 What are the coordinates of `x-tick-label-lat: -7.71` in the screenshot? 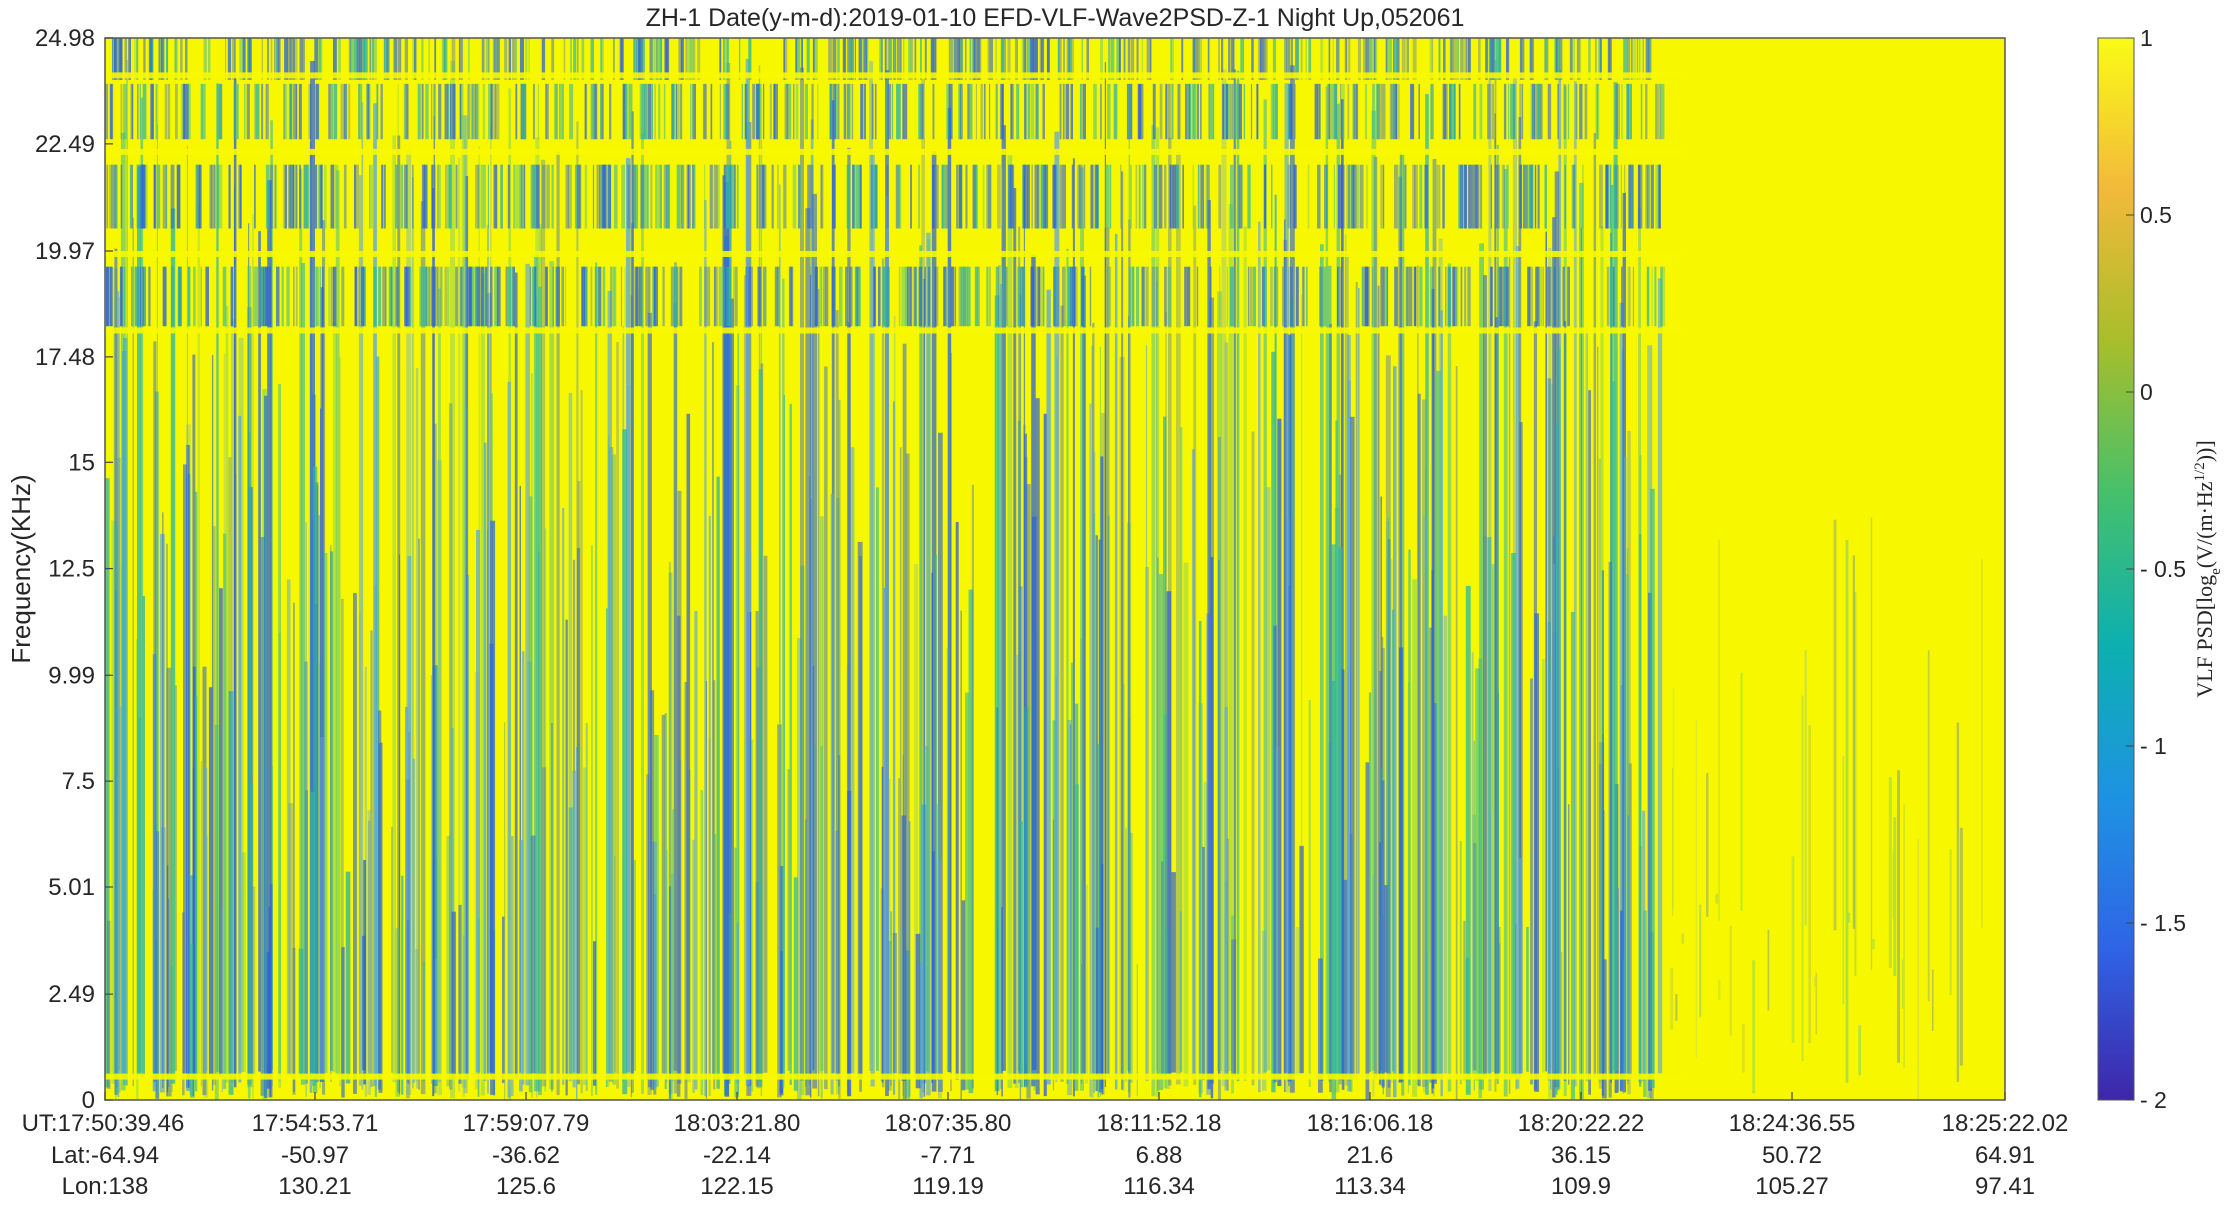 It's located at (948, 1155).